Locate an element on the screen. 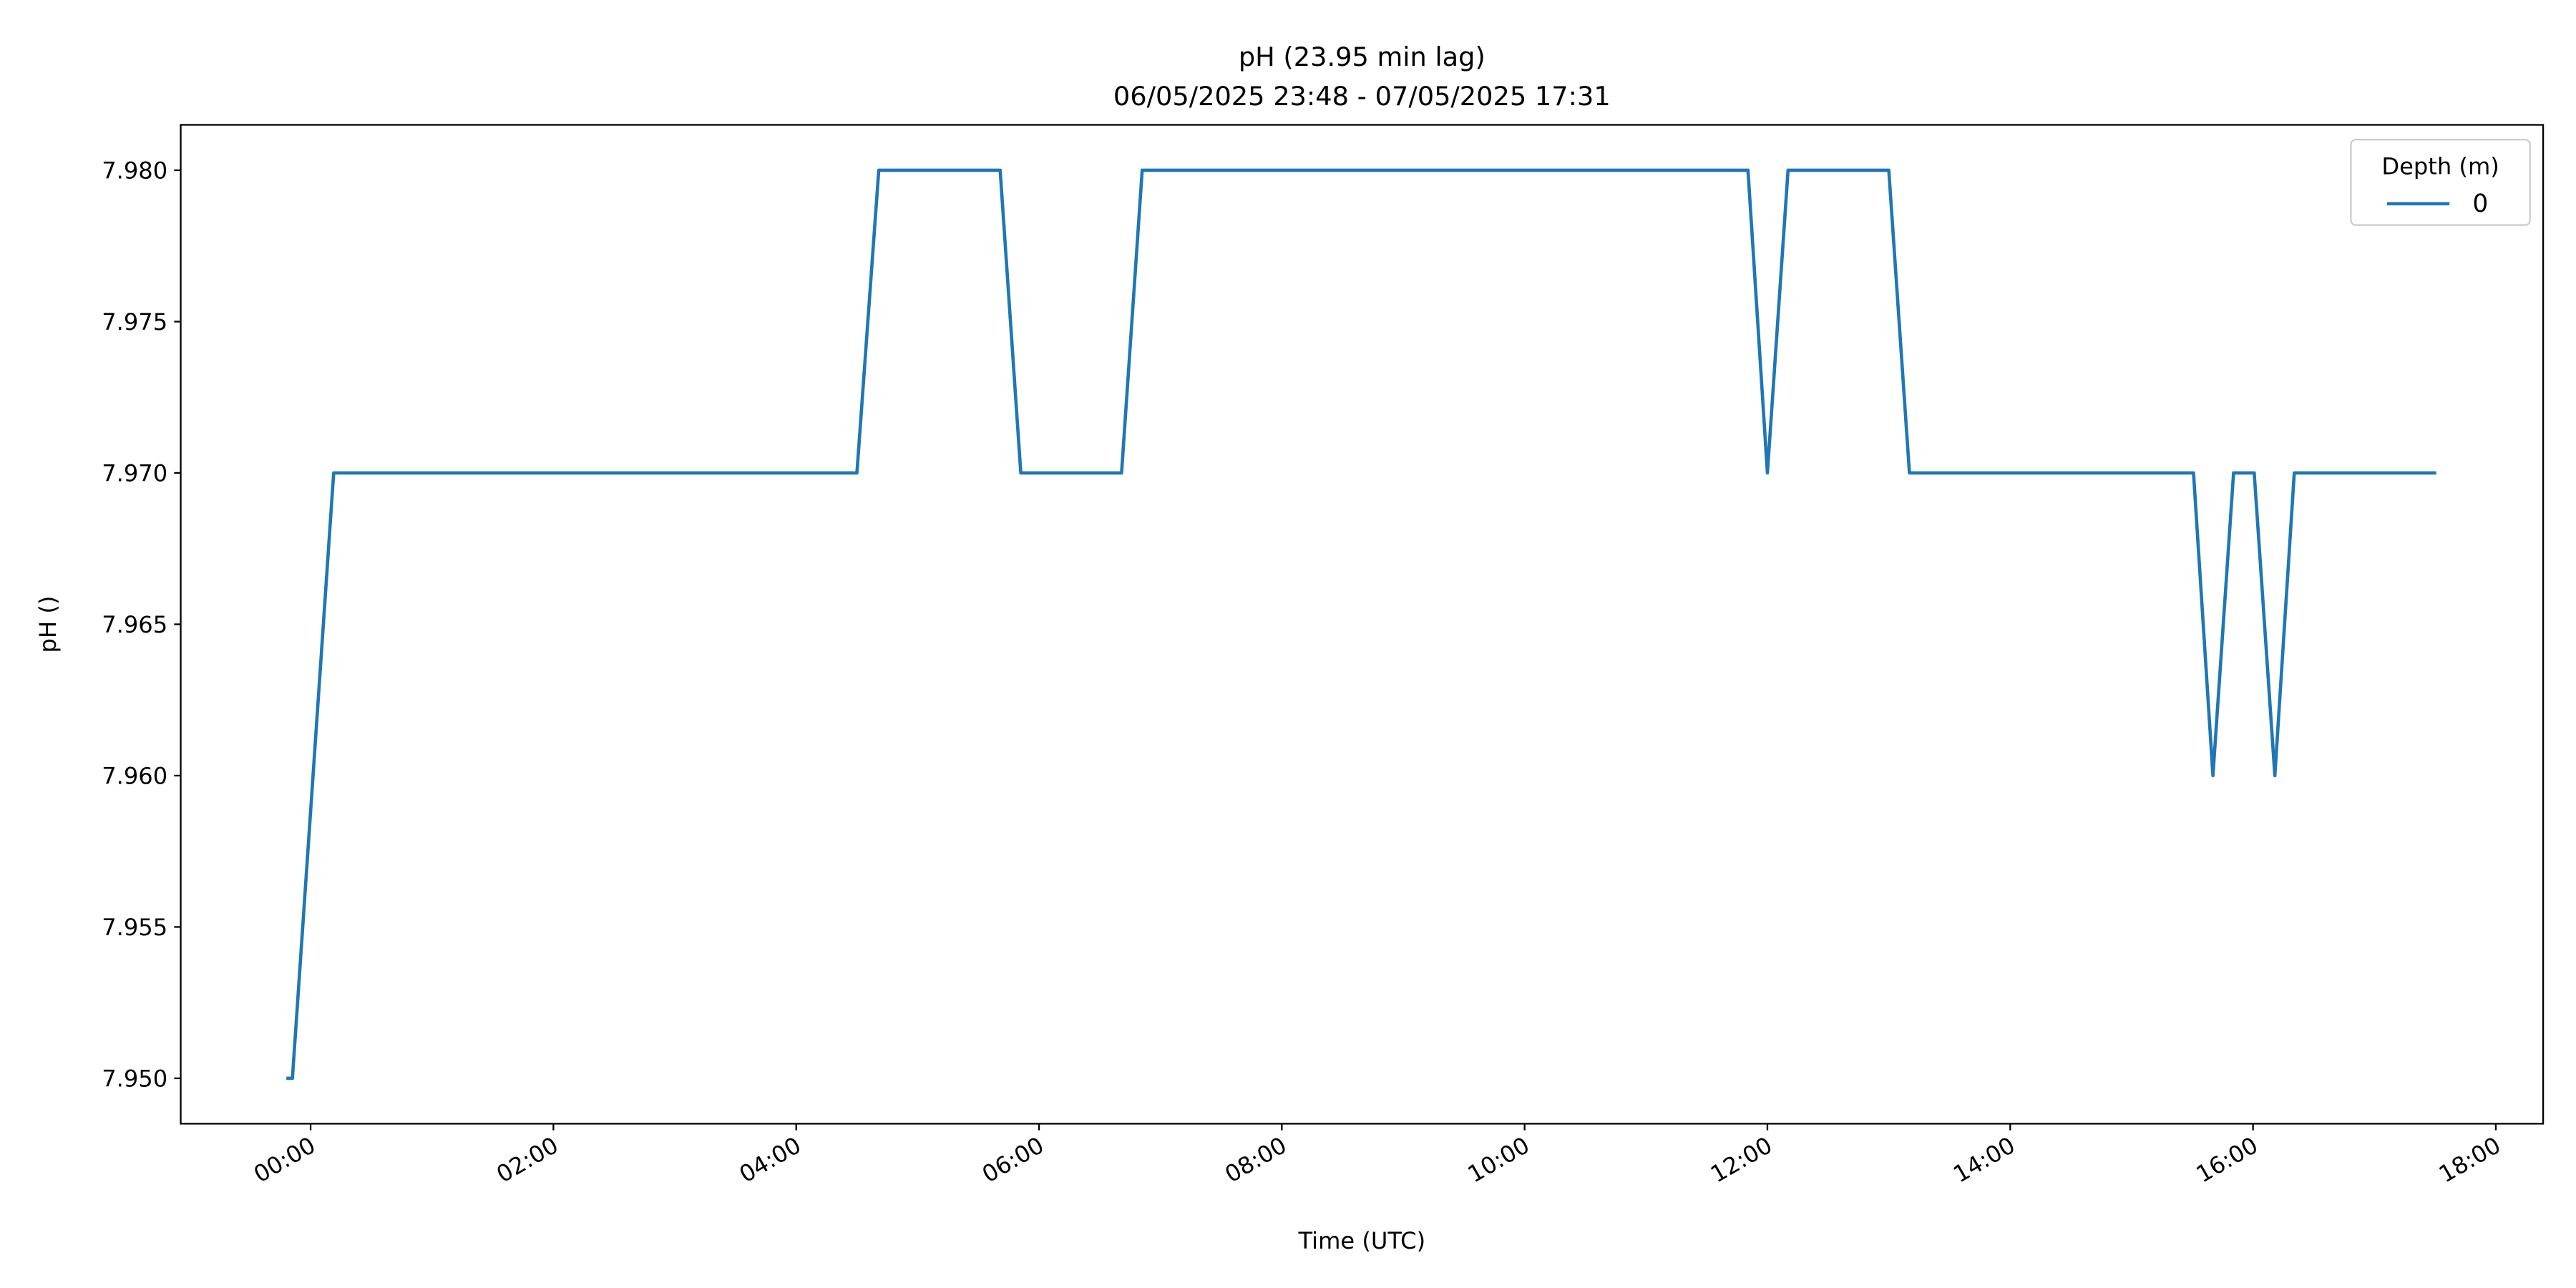 The width and height of the screenshot is (2576, 1288). chart-title: pH (23.95 min lag) is located at coordinates (1362, 57).